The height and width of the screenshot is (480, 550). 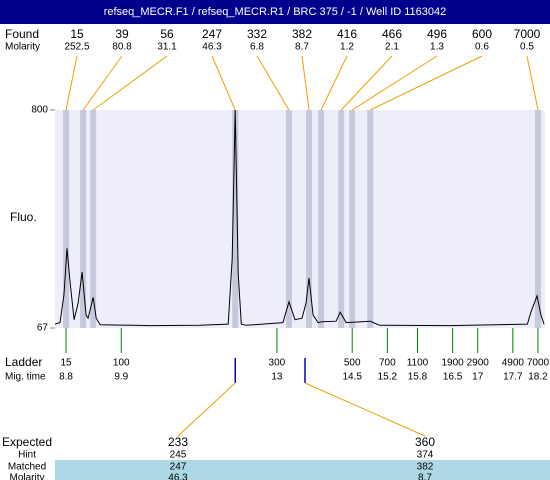 I want to click on matched-highlight, so click(x=302, y=470).